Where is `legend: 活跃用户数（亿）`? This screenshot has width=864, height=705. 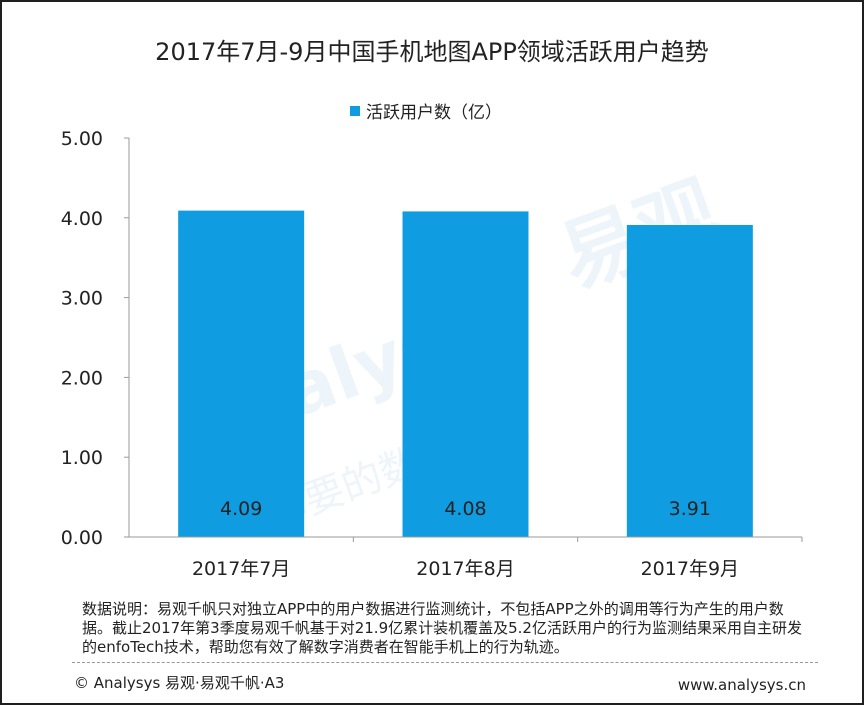
legend: 活跃用户数（亿） is located at coordinates (426, 110).